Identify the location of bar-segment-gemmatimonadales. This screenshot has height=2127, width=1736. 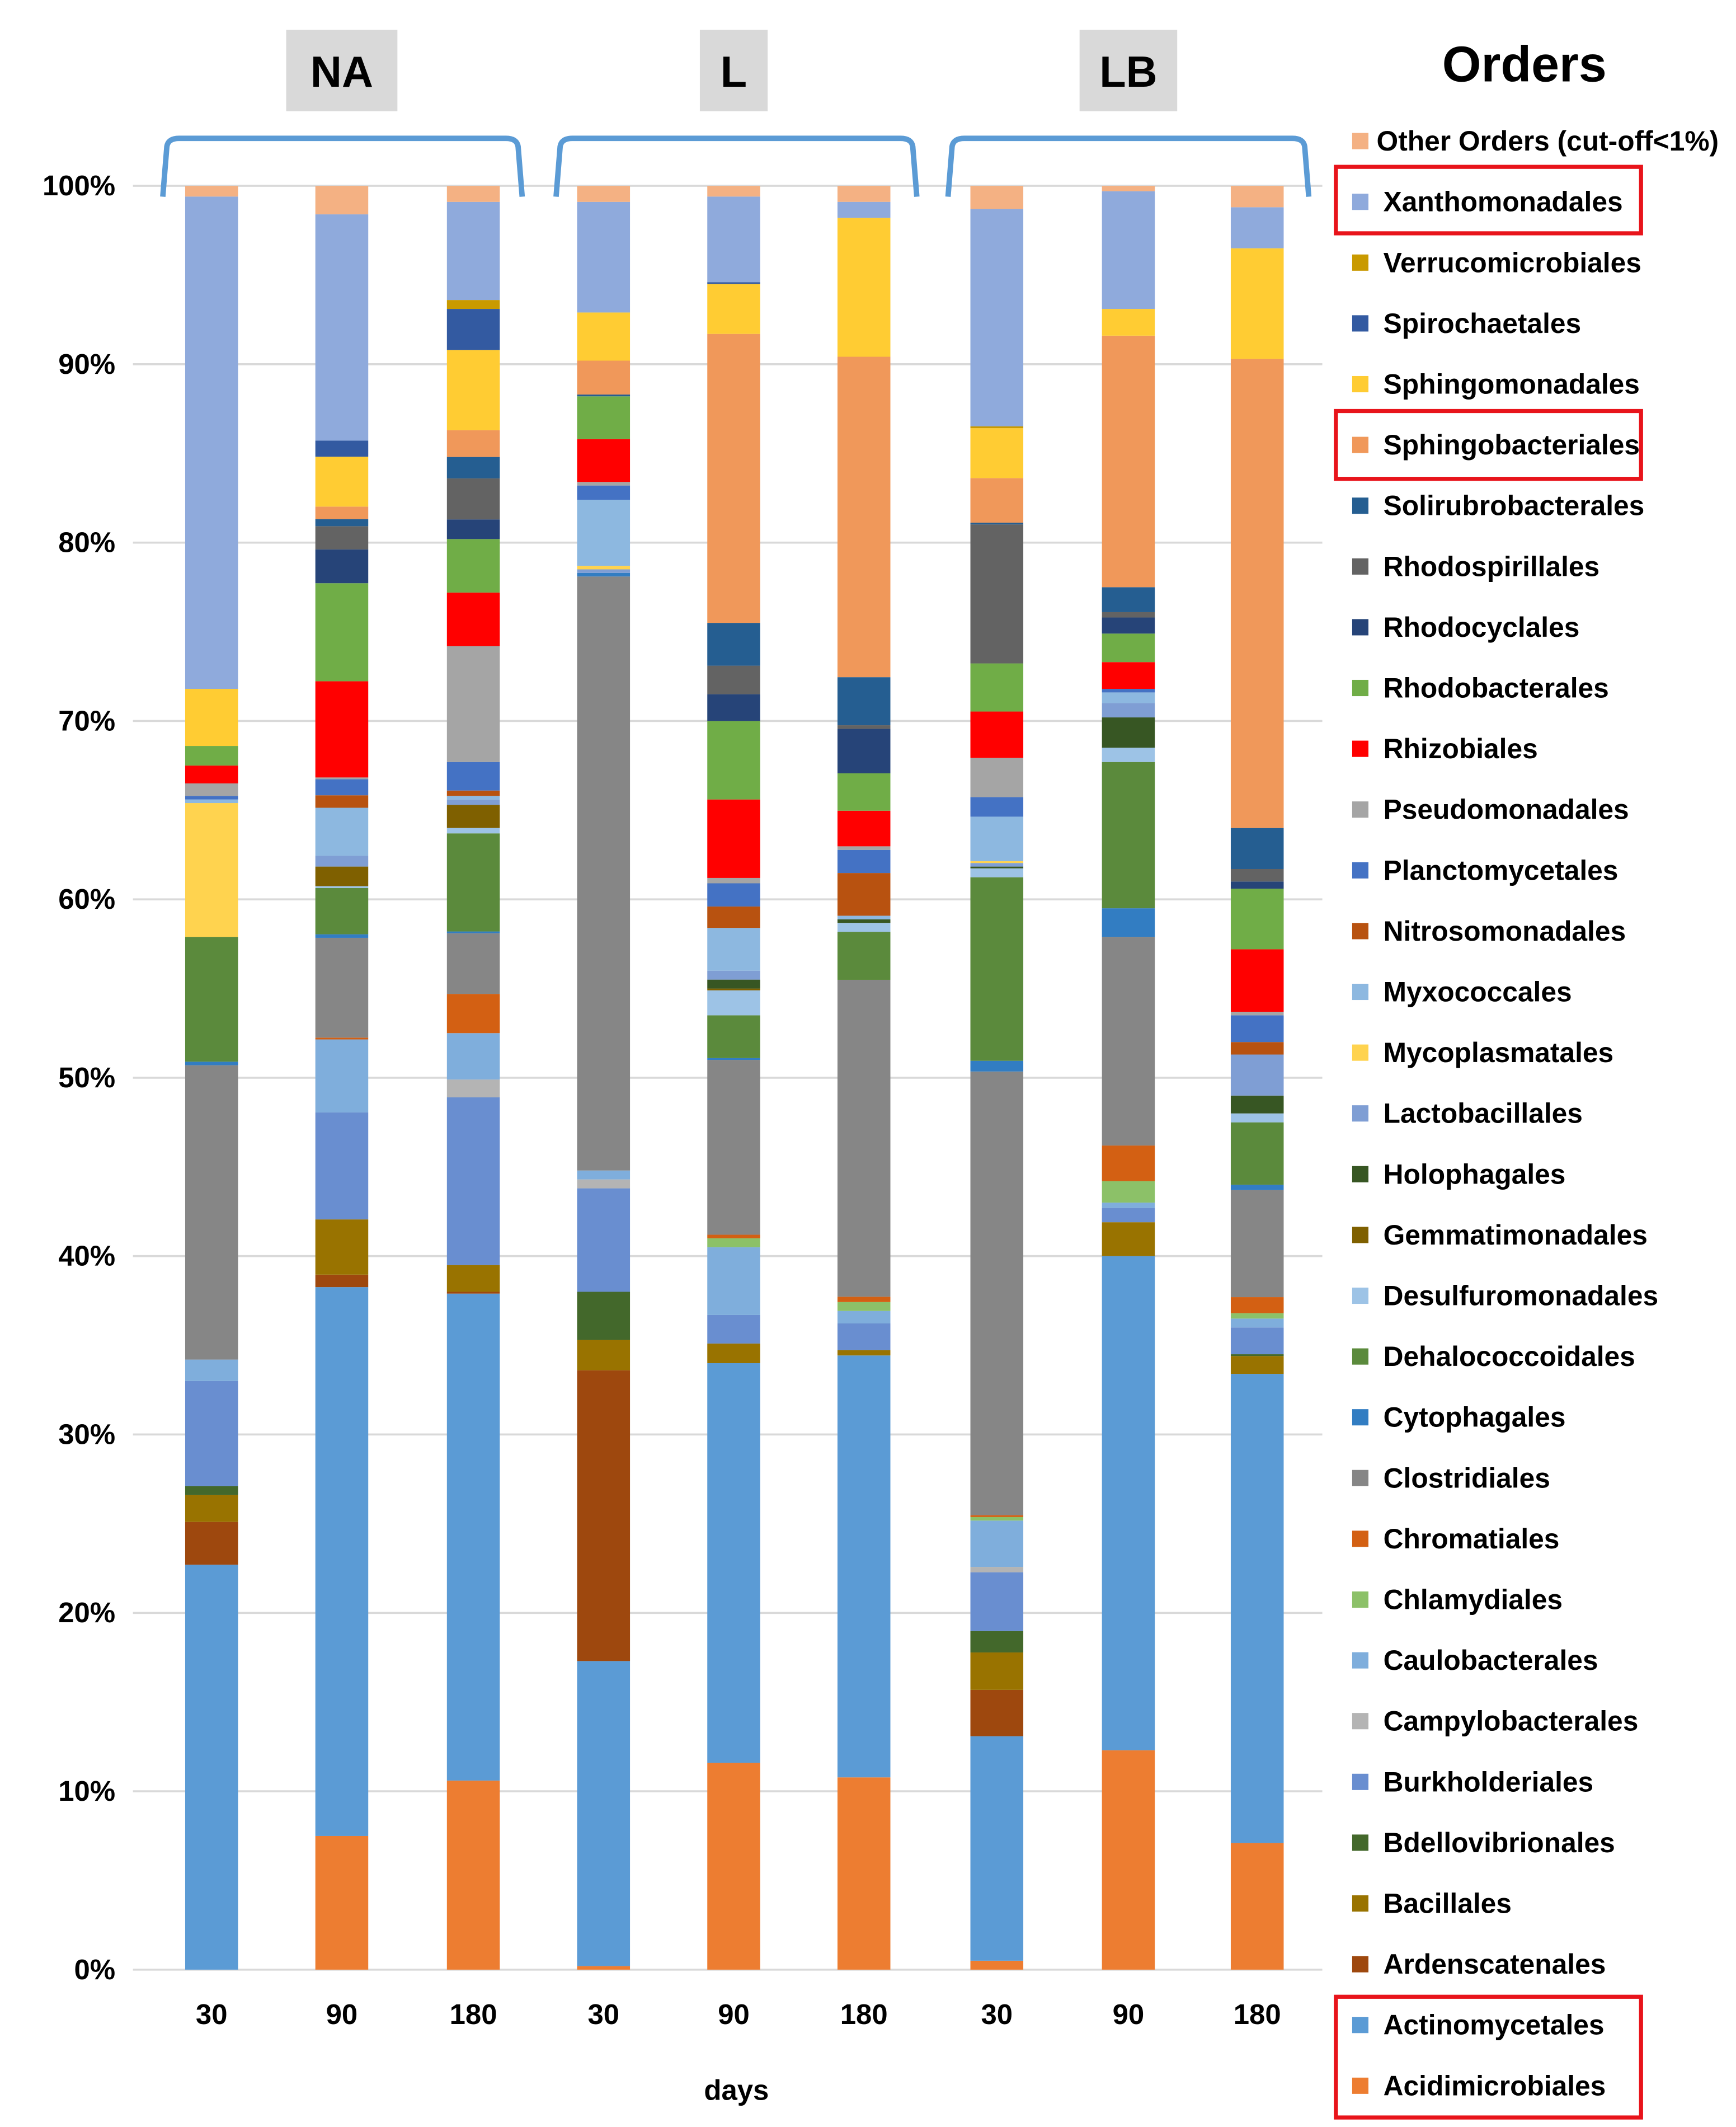
(734, 989).